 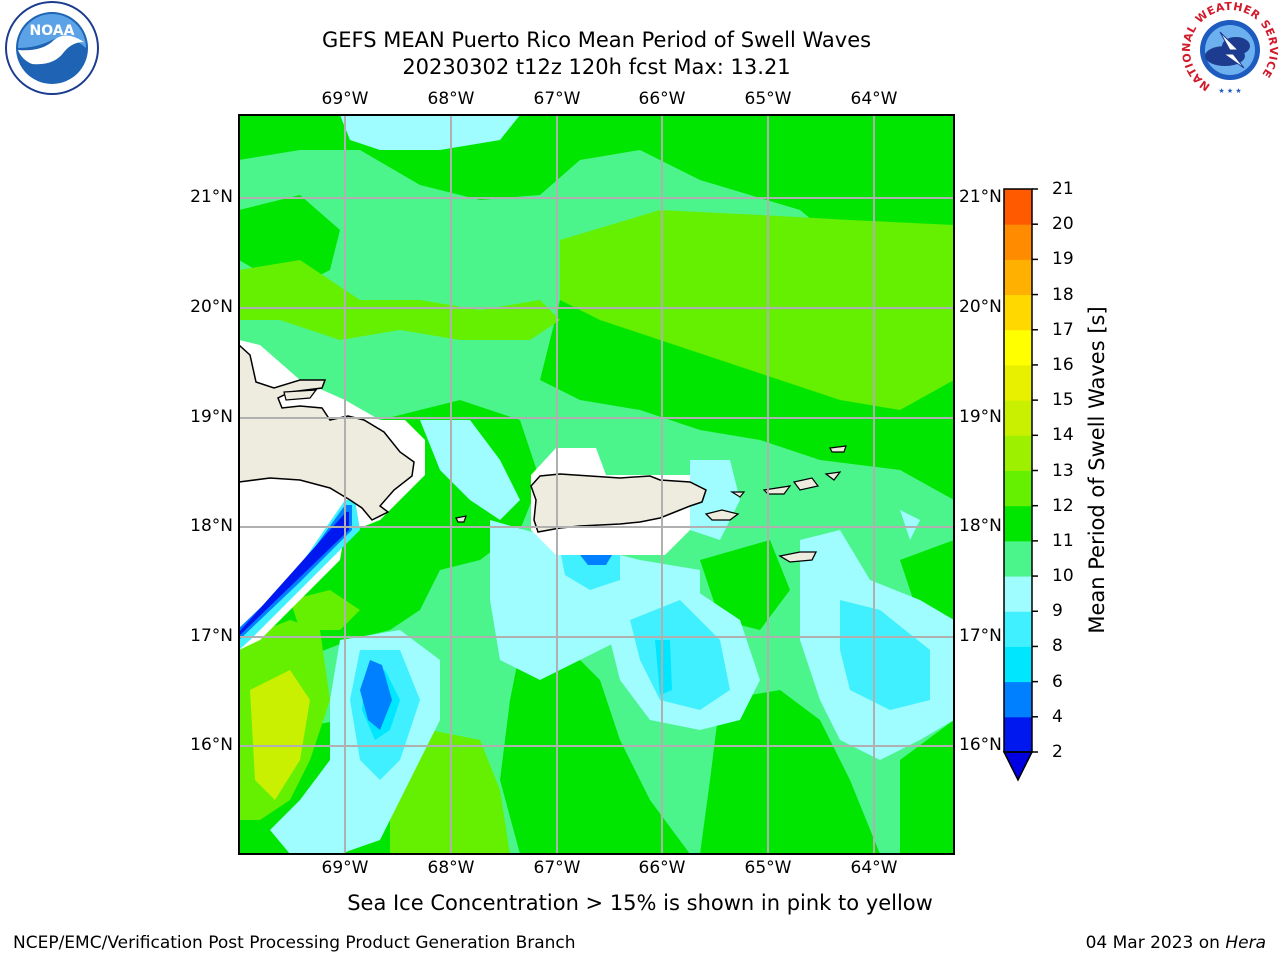 What do you see at coordinates (768, 99) in the screenshot?
I see `lon-label-top-65: 65°W` at bounding box center [768, 99].